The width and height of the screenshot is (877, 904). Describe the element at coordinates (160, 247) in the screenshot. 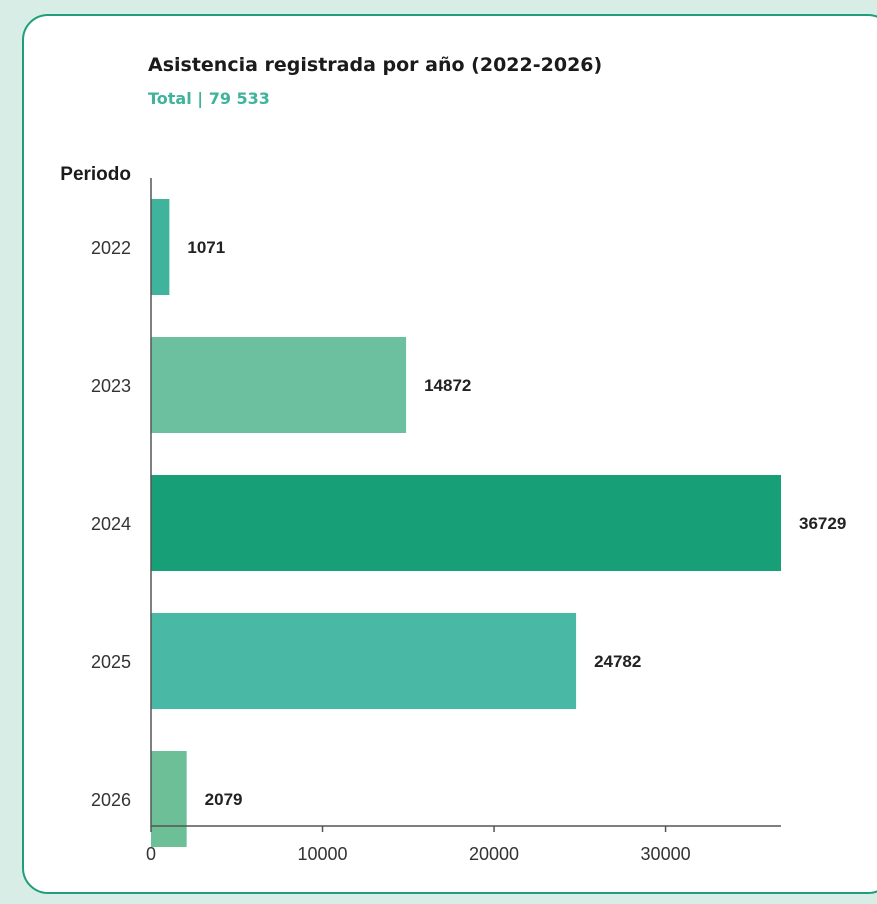

I see `bar-2022` at that location.